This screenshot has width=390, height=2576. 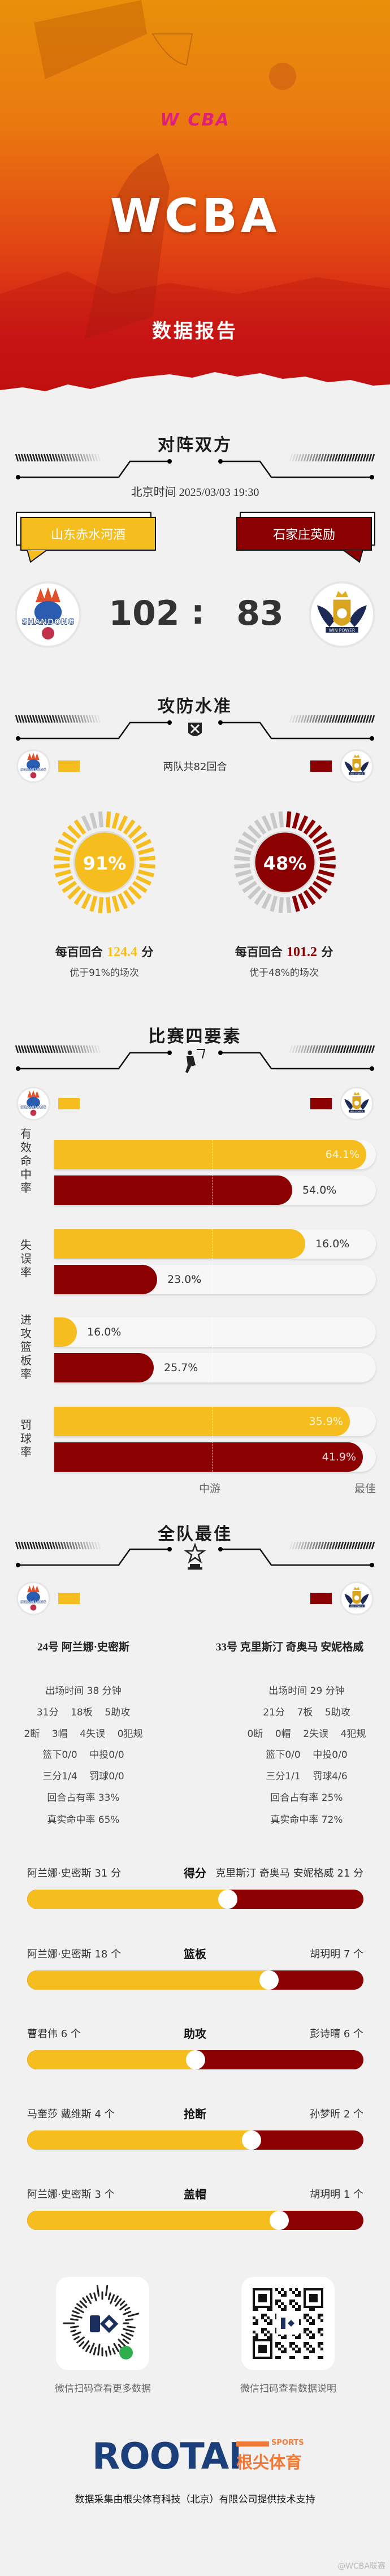 What do you see at coordinates (285, 862) in the screenshot?
I see `away-efficiency-gauge` at bounding box center [285, 862].